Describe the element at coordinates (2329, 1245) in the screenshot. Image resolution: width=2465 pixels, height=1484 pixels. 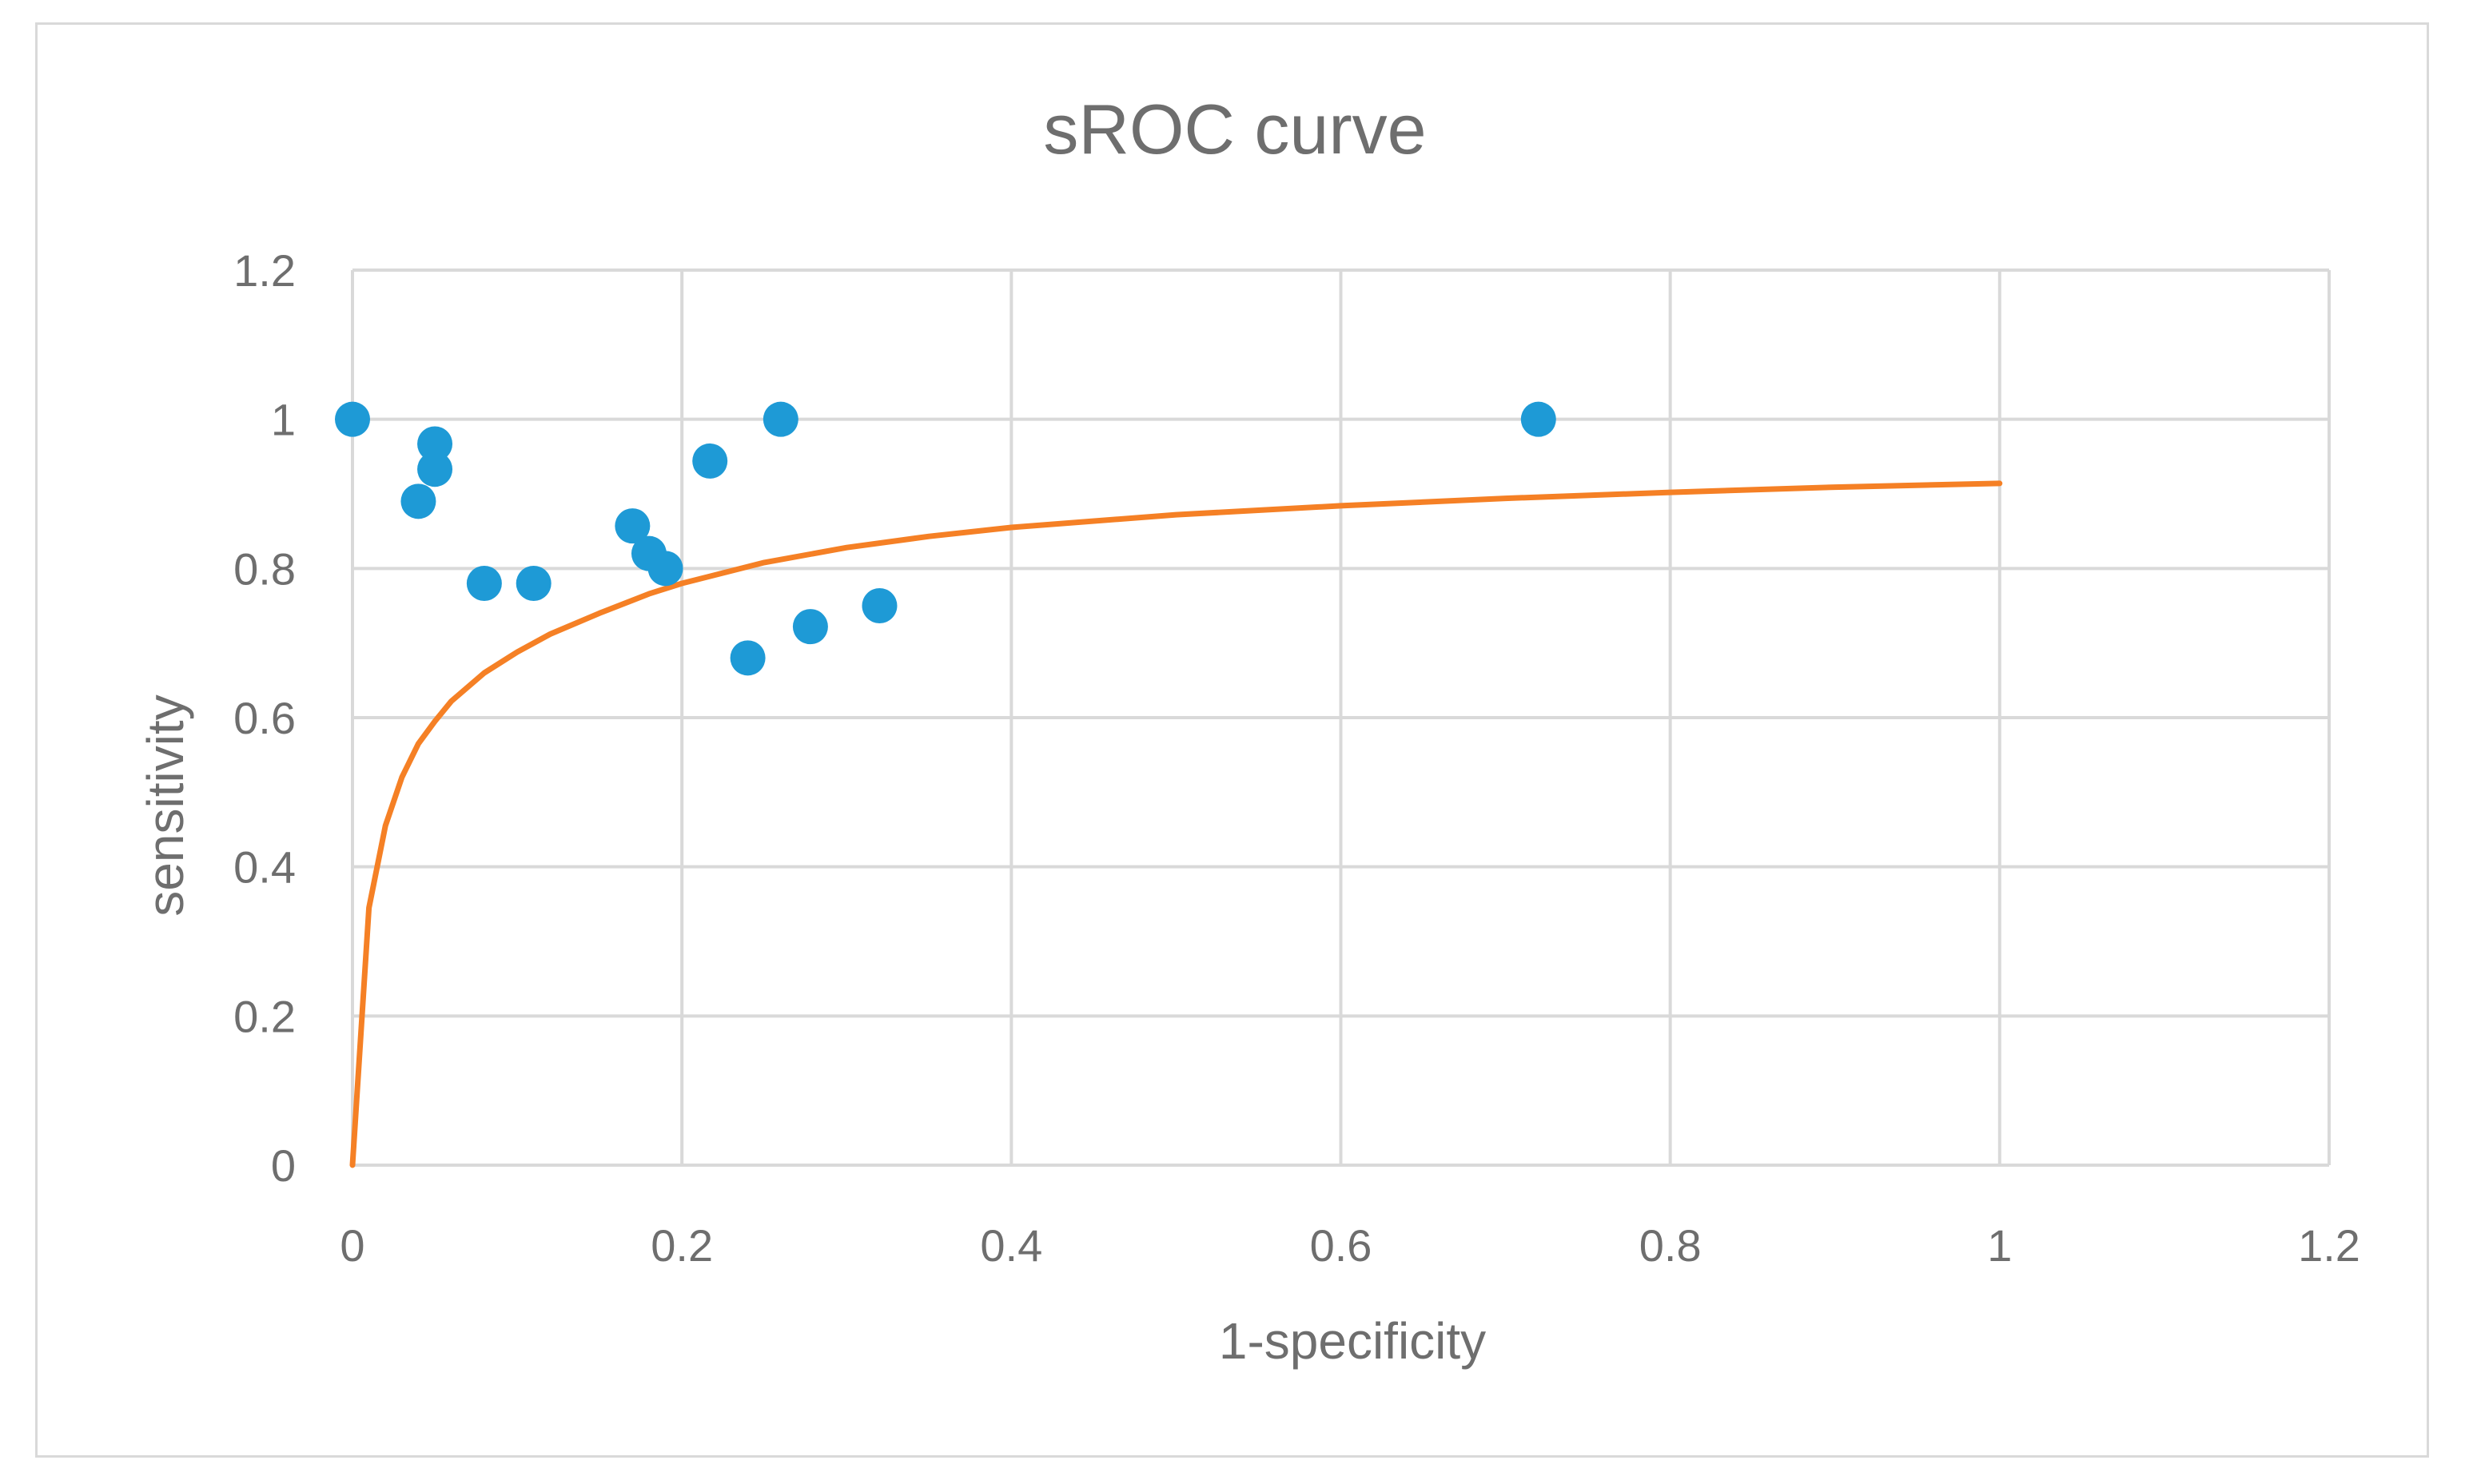
I see `x-tick-label: 1.2` at that location.